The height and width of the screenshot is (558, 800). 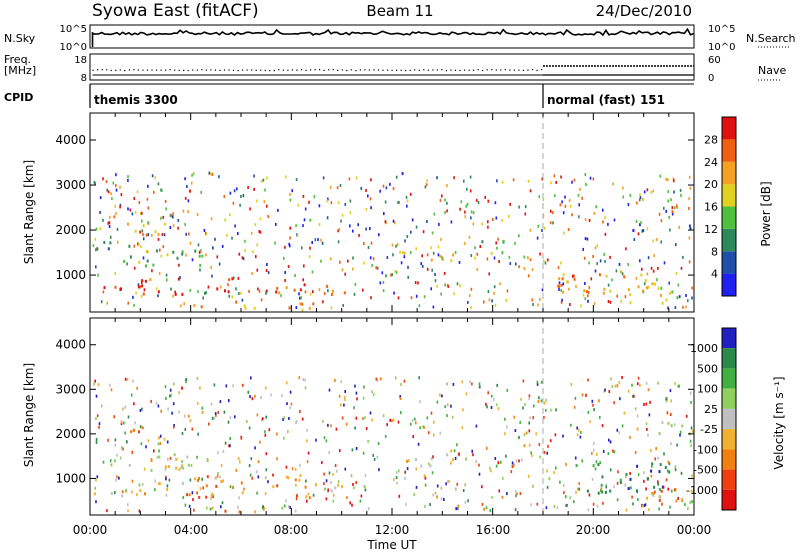 I want to click on colorbar-tick-label: 8, so click(x=714, y=251).